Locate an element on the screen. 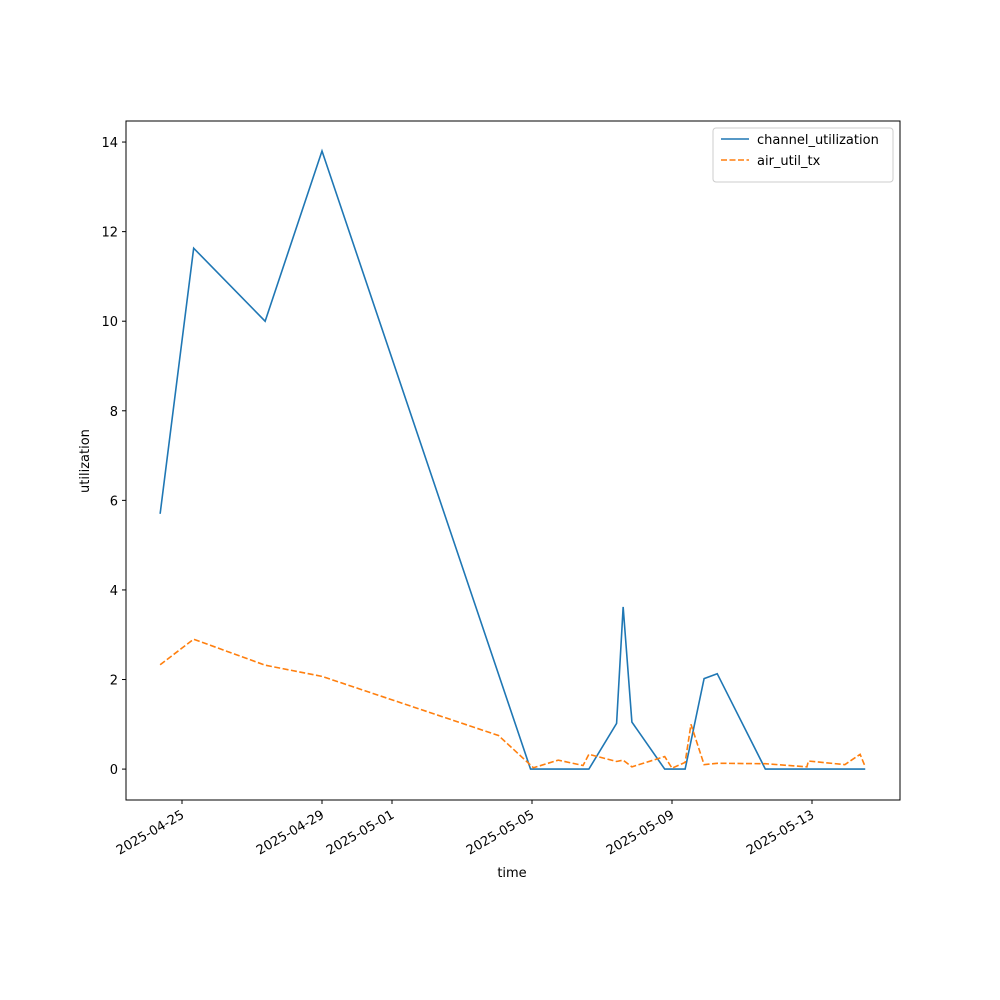 The image size is (1000, 1000). x-axis-label: time is located at coordinates (511, 873).